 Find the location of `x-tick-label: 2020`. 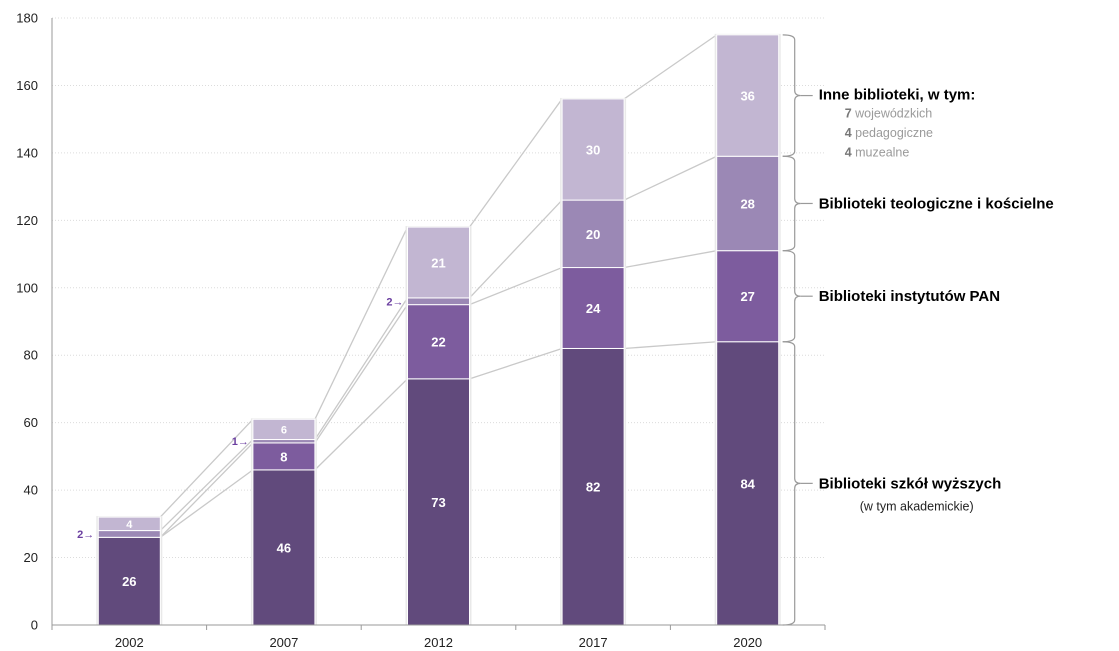

x-tick-label: 2020 is located at coordinates (747, 642).